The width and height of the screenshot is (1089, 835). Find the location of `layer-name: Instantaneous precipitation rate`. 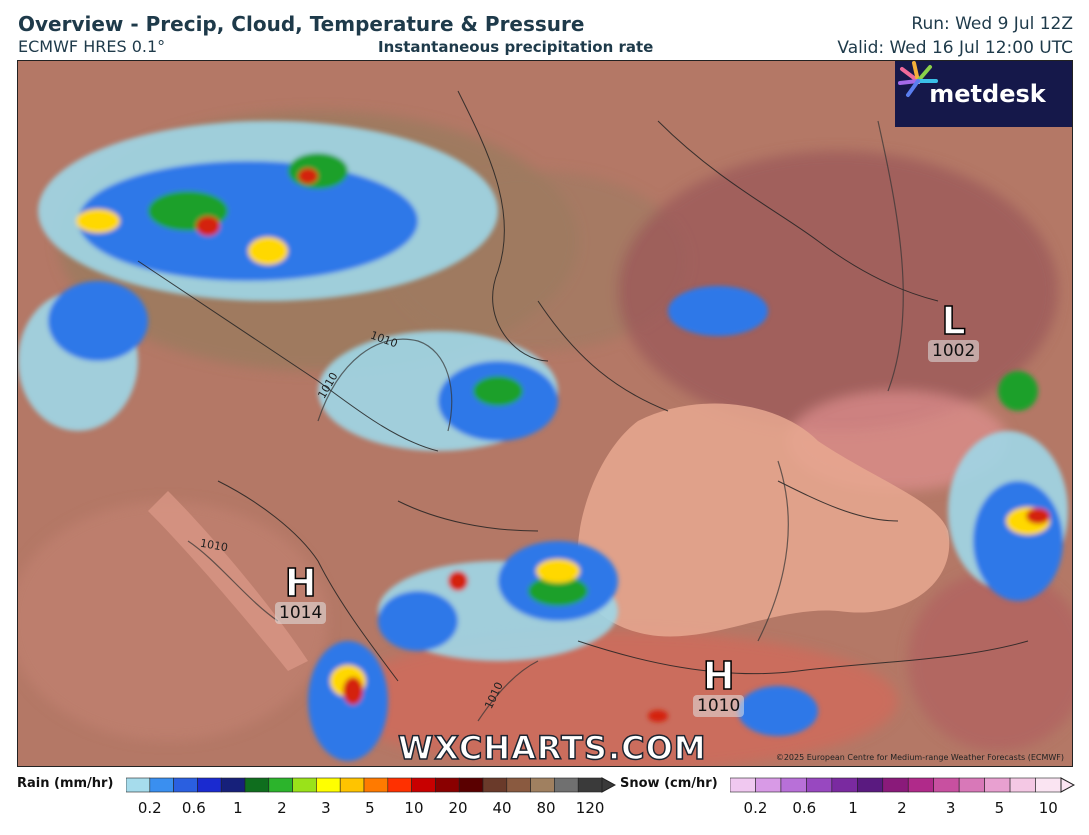

layer-name: Instantaneous precipitation rate is located at coordinates (516, 47).